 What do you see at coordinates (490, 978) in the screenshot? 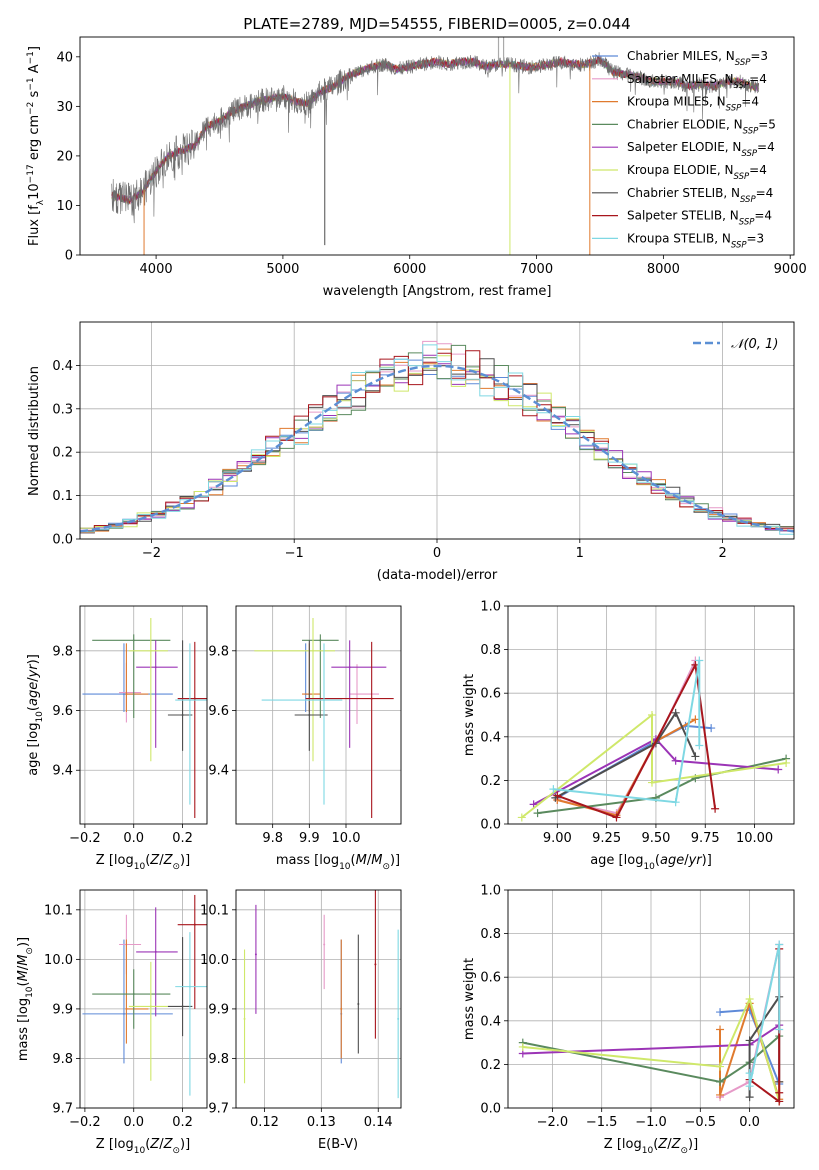
I see `y-tick-label: 0.6` at bounding box center [490, 978].